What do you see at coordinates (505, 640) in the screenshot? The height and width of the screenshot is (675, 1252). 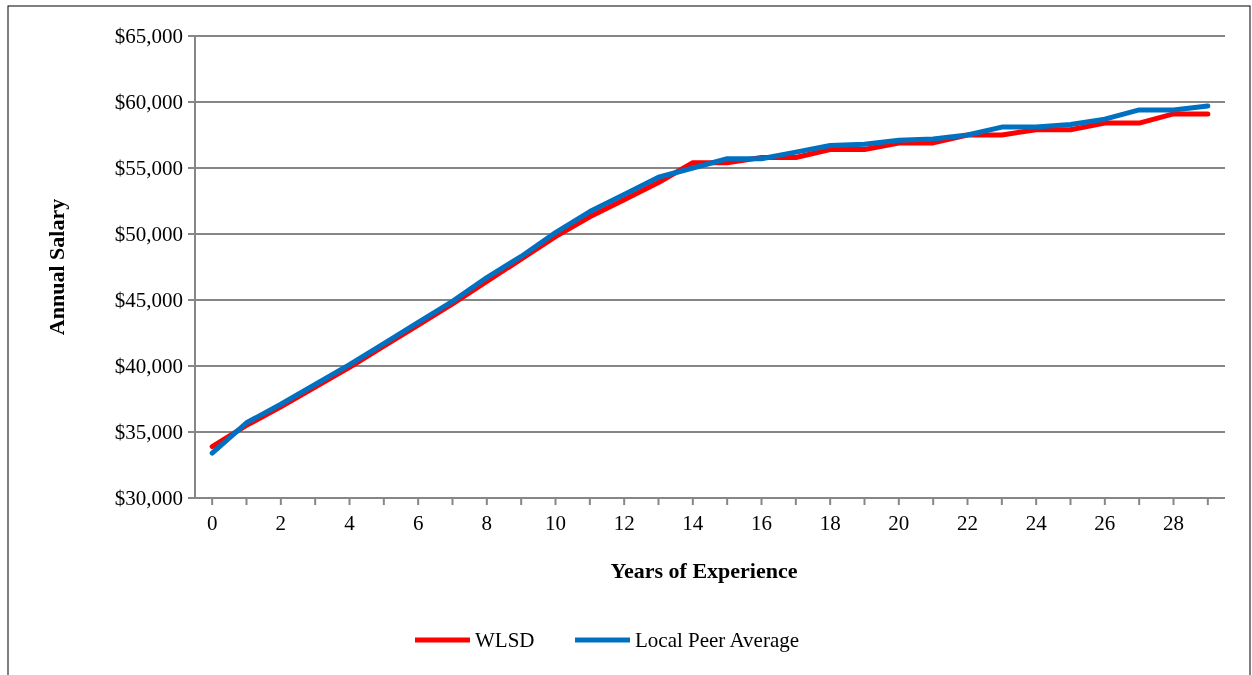 I see `legend-label: WLSD` at bounding box center [505, 640].